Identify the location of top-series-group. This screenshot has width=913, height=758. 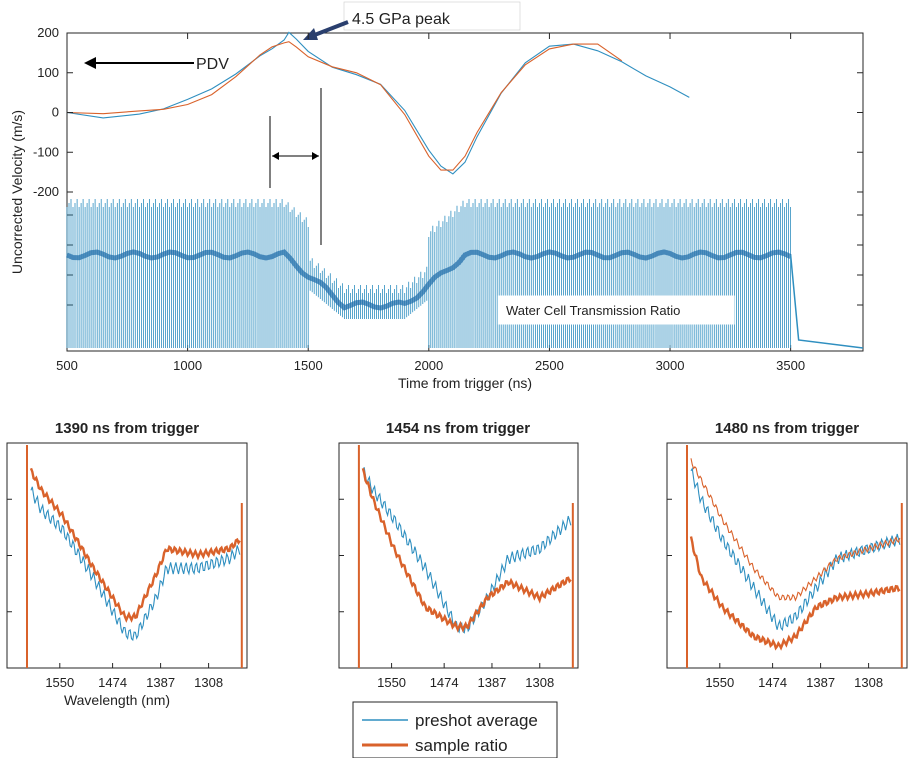
(378, 103).